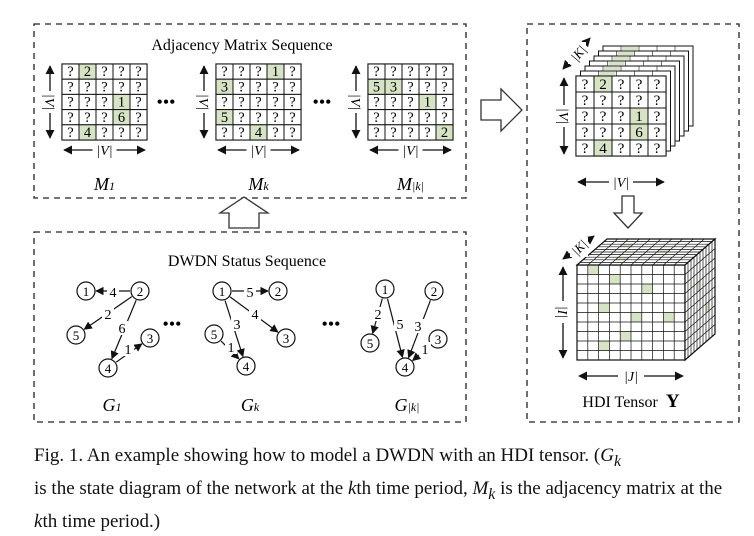 The width and height of the screenshot is (754, 536). Describe the element at coordinates (112, 405) in the screenshot. I see `graph-label: G1` at that location.